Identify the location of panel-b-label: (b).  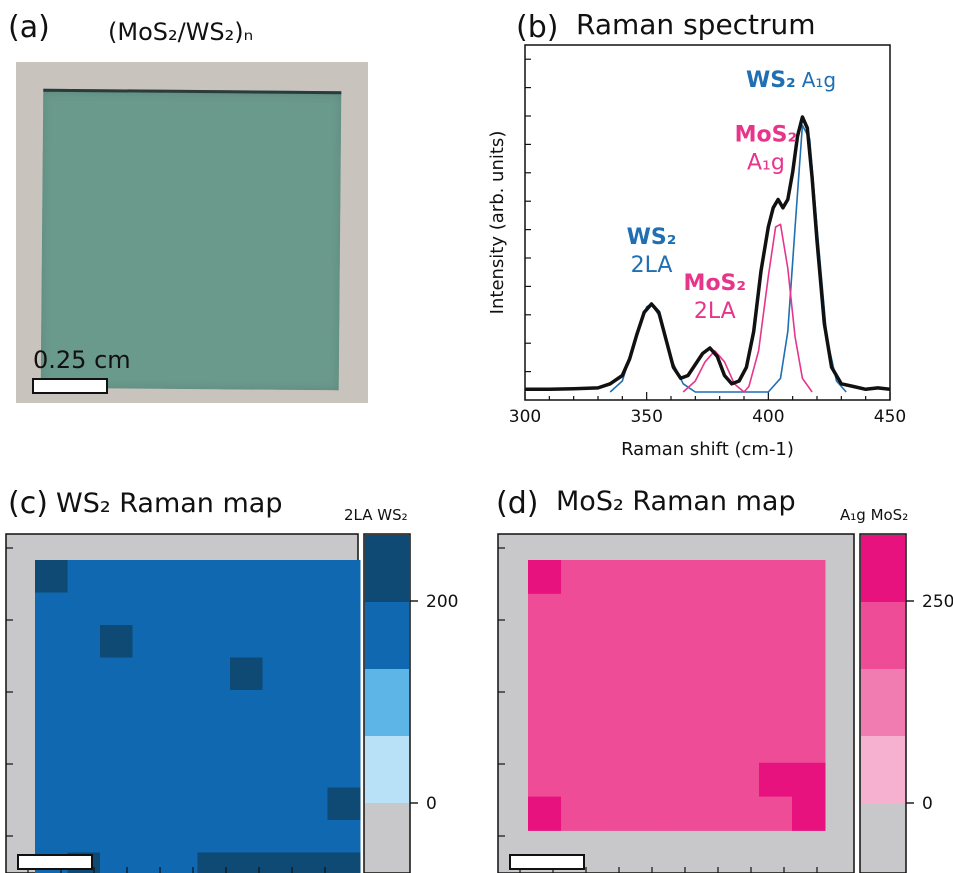
(537, 27).